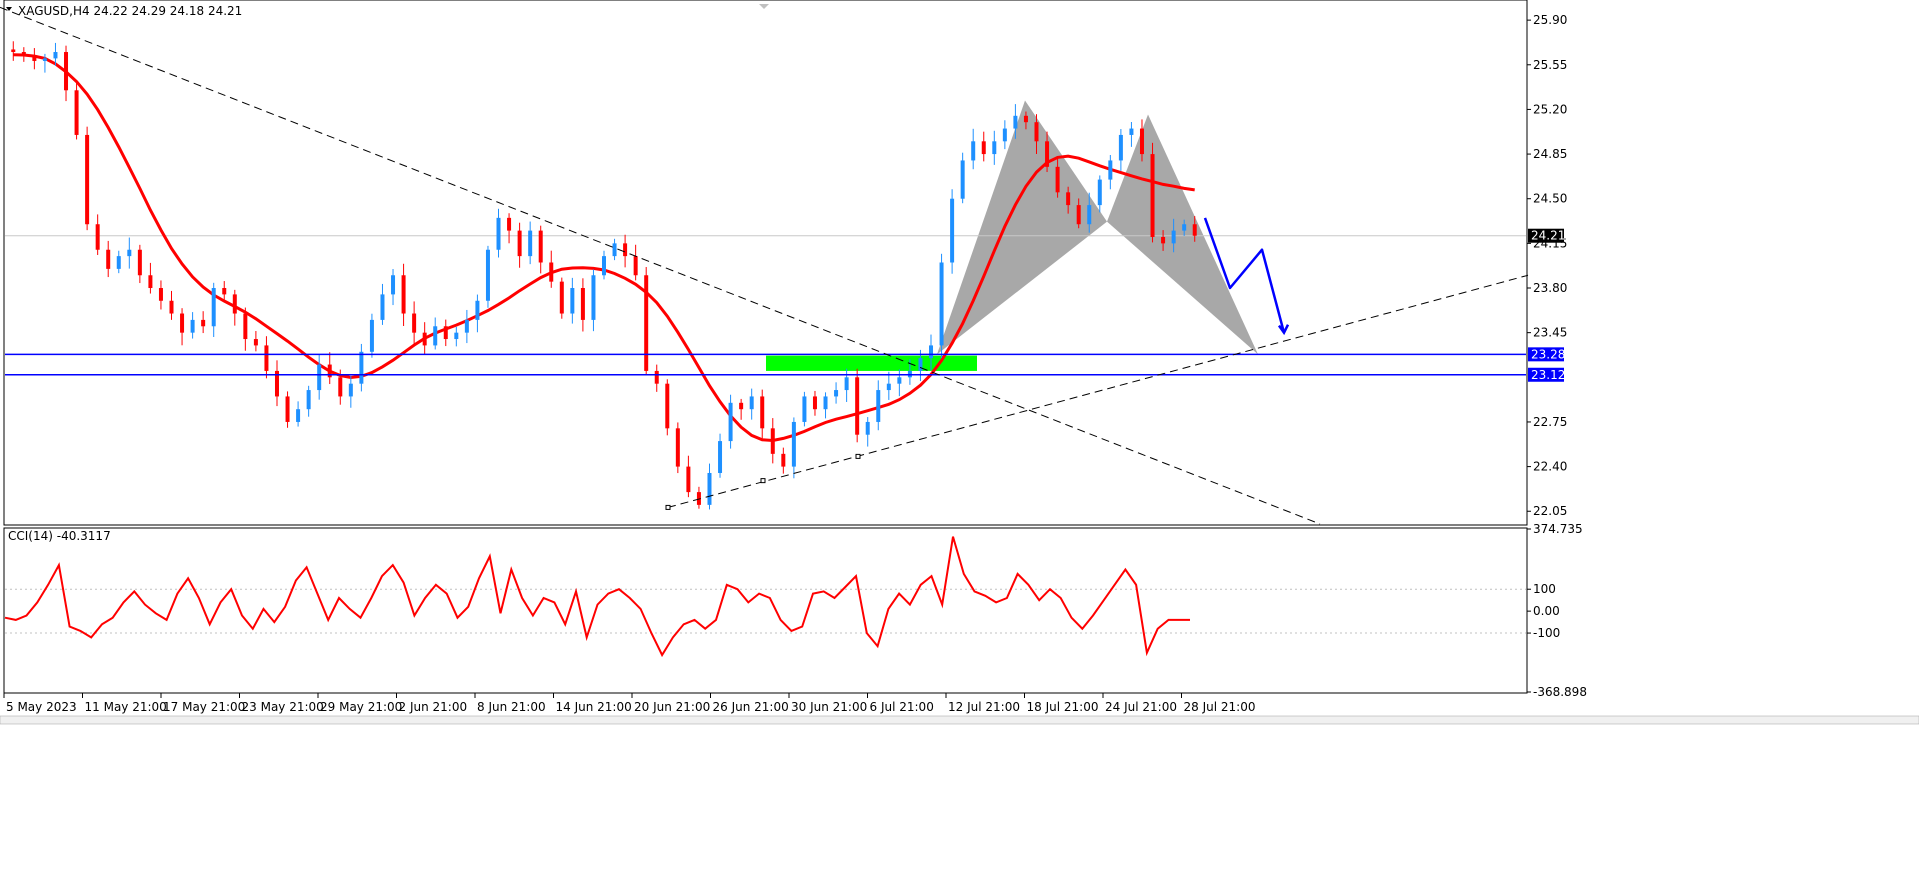  I want to click on price-tick-label: 25.55, so click(1550, 65).